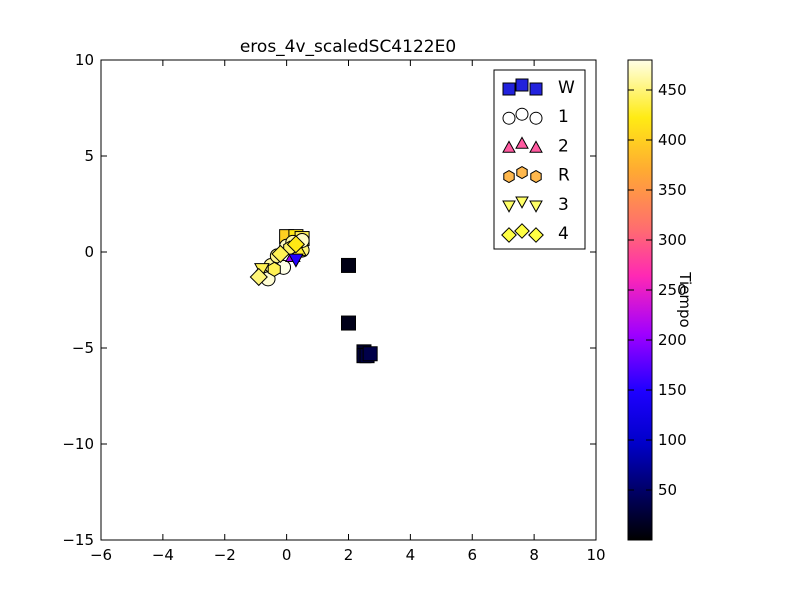 Image resolution: width=800 pixels, height=600 pixels. I want to click on legend-box, so click(539, 159).